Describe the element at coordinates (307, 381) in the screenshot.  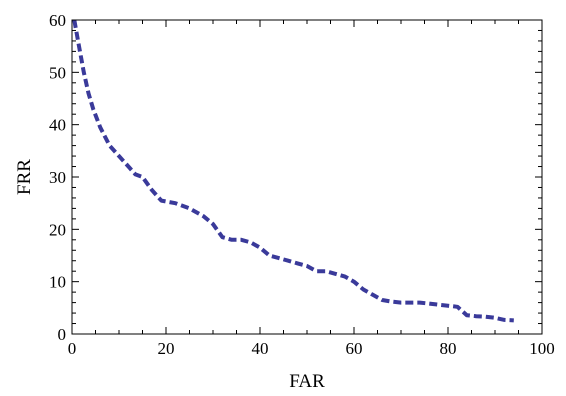
I see `x-axis-title: FAR` at that location.